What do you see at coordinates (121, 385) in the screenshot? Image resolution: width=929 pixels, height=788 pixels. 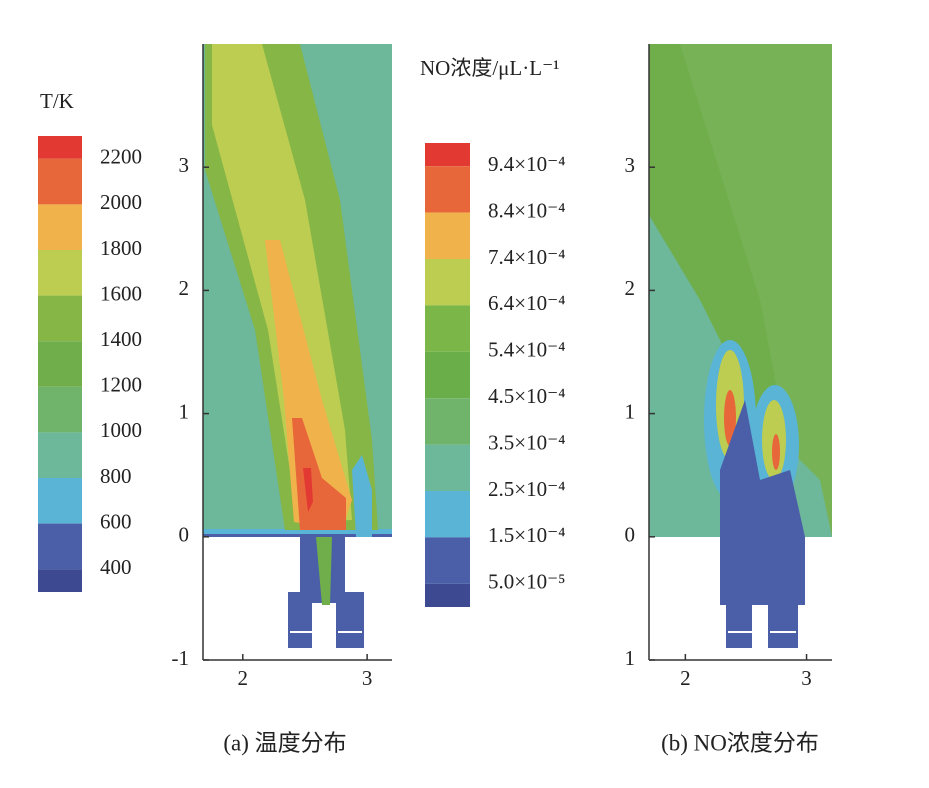 I see `colorbar-label: 1200` at bounding box center [121, 385].